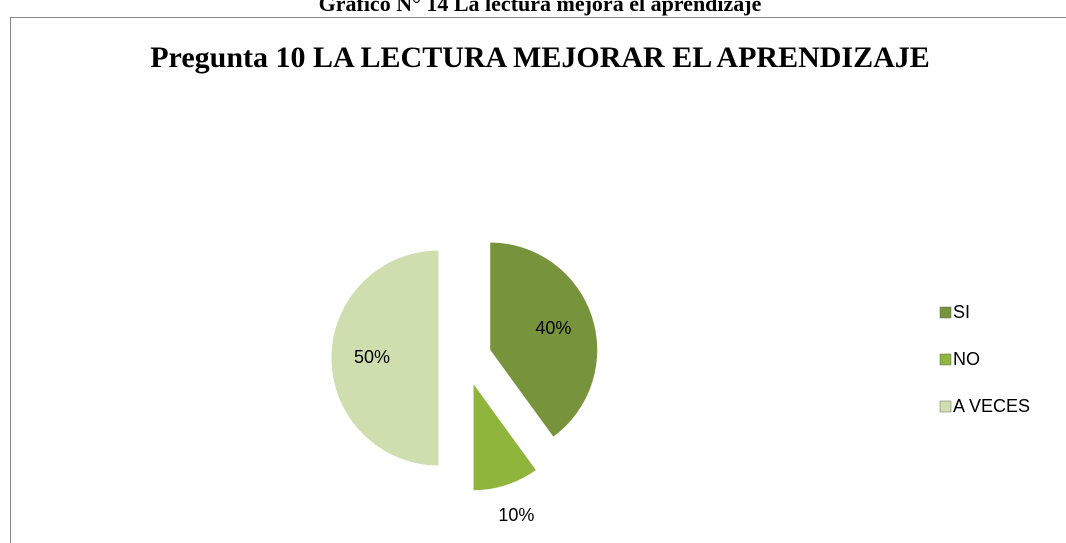  What do you see at coordinates (961, 312) in the screenshot?
I see `legend-label: SI` at bounding box center [961, 312].